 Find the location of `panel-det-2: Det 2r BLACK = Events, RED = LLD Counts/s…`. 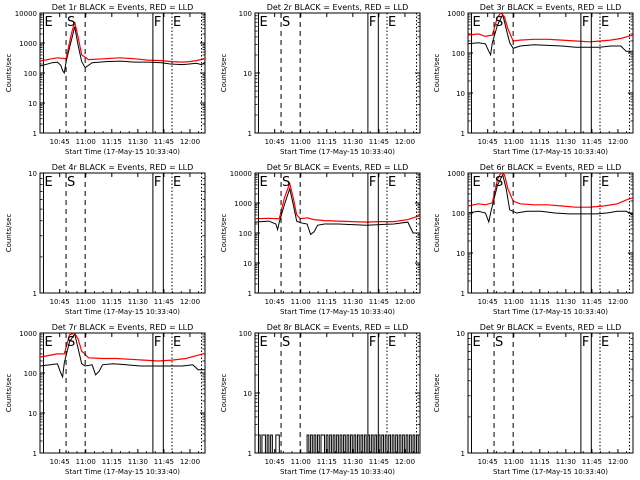

panel-det-2: Det 2r BLACK = Events, RED = LLD Counts/s… is located at coordinates (320, 79).